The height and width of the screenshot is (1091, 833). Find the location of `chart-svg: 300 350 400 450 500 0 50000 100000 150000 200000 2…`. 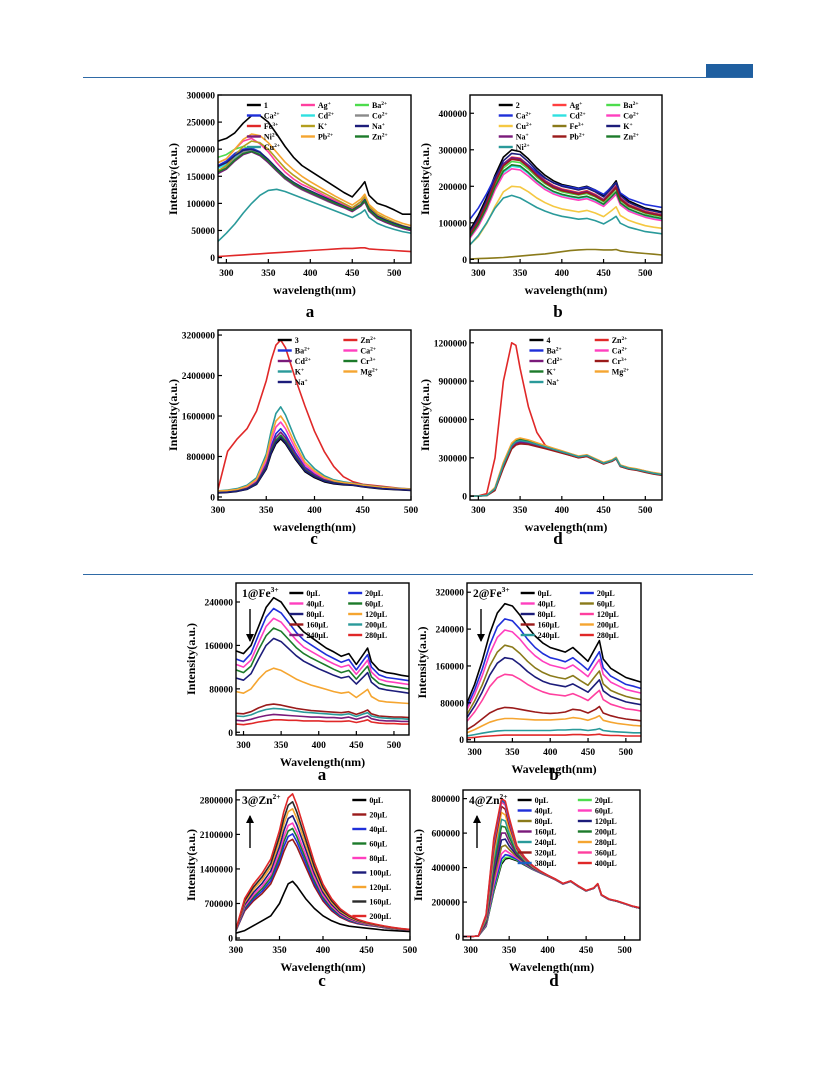

chart-svg: 300 350 400 450 500 0 50000 100000 150000 200000 2… is located at coordinates (289, 194).